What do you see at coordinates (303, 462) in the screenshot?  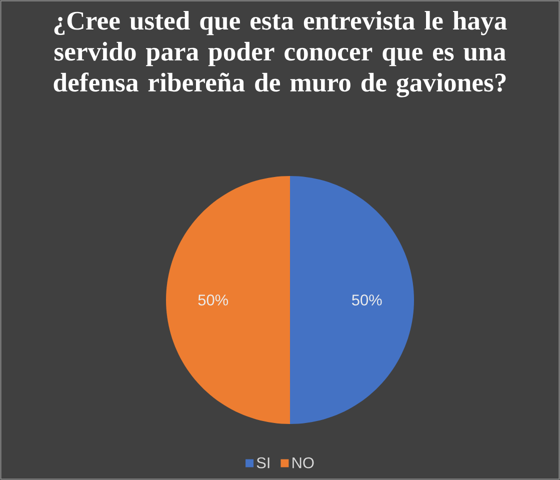 I see `legend-label: NO` at bounding box center [303, 462].